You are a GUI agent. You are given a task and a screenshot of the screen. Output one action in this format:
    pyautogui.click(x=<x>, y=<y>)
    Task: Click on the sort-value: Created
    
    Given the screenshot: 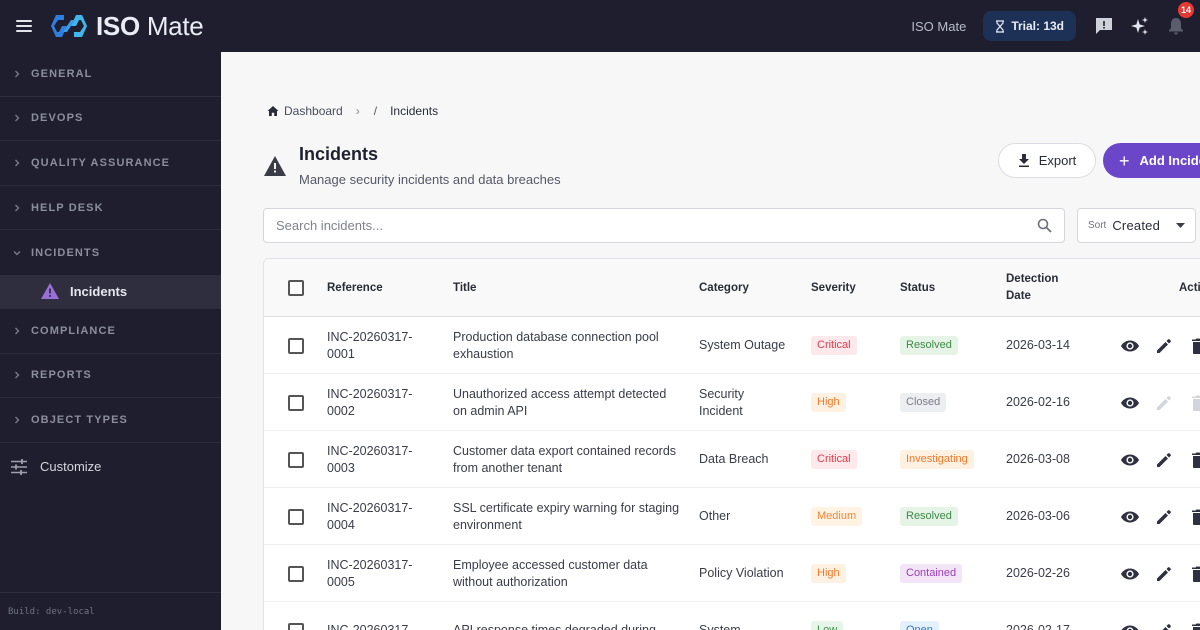 What is the action you would take?
    pyautogui.click(x=1136, y=225)
    